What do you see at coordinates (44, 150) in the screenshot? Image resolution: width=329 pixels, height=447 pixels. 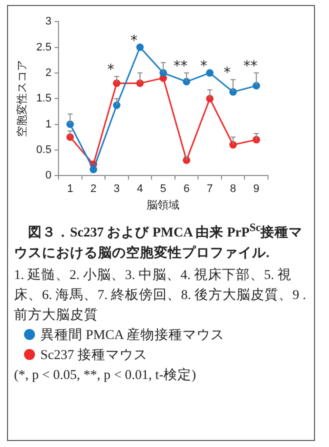 I see `y-tick-label: 0.5` at bounding box center [44, 150].